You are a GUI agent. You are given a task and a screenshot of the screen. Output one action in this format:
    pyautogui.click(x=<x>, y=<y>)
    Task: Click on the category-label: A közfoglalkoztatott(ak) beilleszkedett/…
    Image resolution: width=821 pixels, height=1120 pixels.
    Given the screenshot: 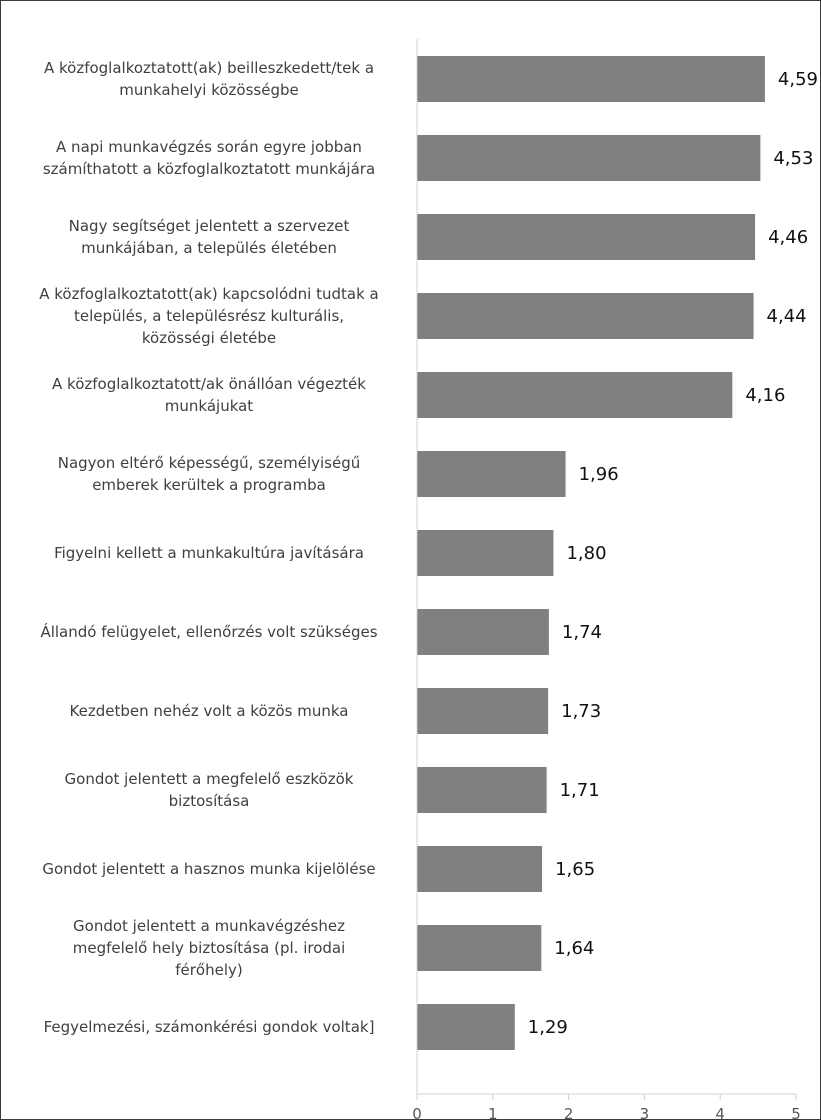 What is the action you would take?
    pyautogui.click(x=209, y=79)
    